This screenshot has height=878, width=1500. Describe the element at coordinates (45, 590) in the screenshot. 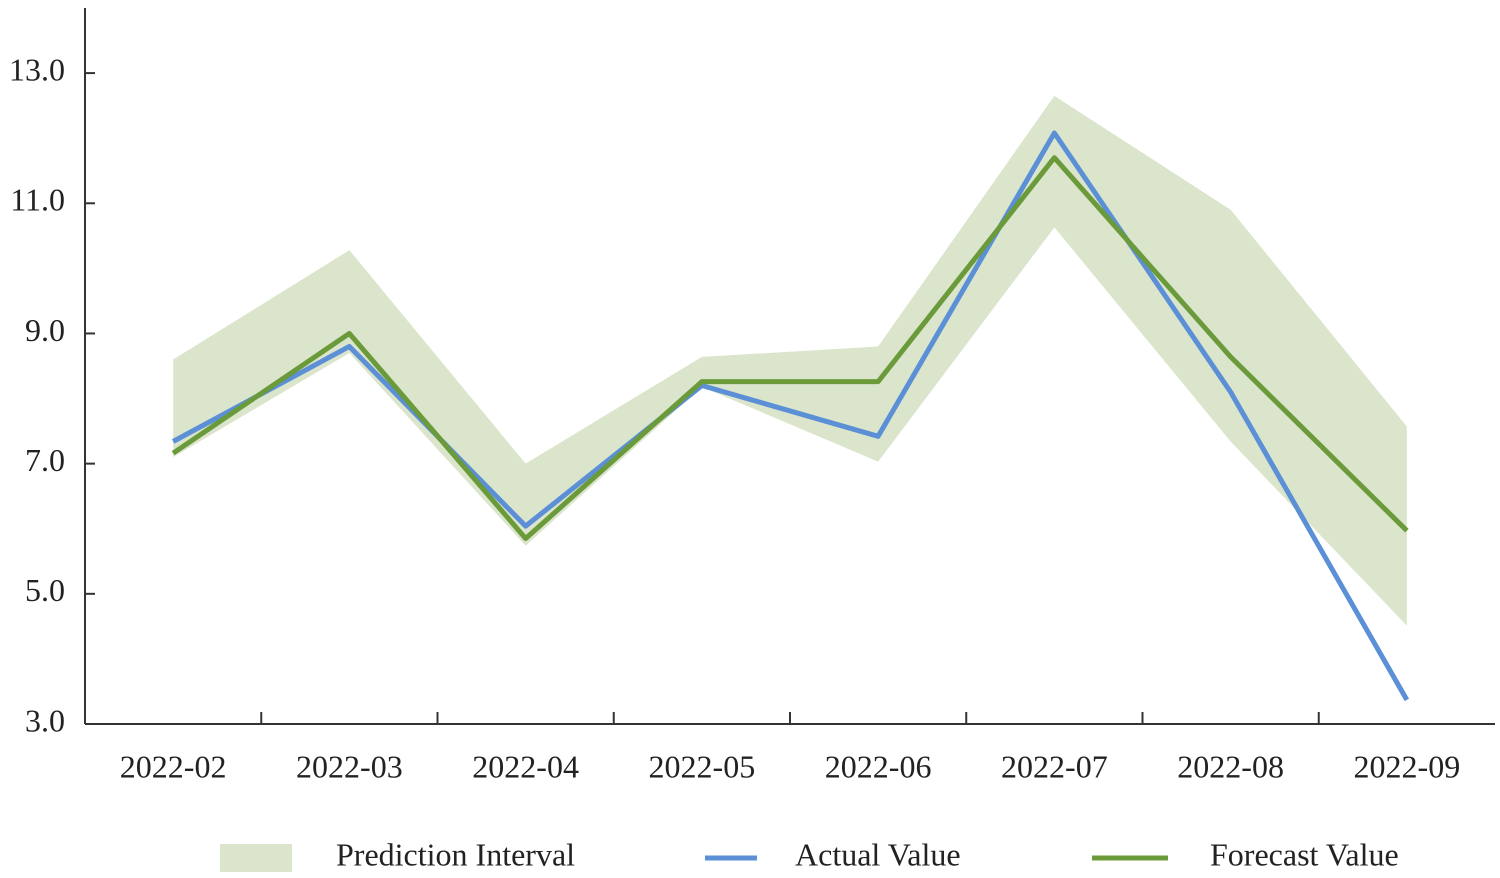

I see `y-tick-label: 5.0` at that location.